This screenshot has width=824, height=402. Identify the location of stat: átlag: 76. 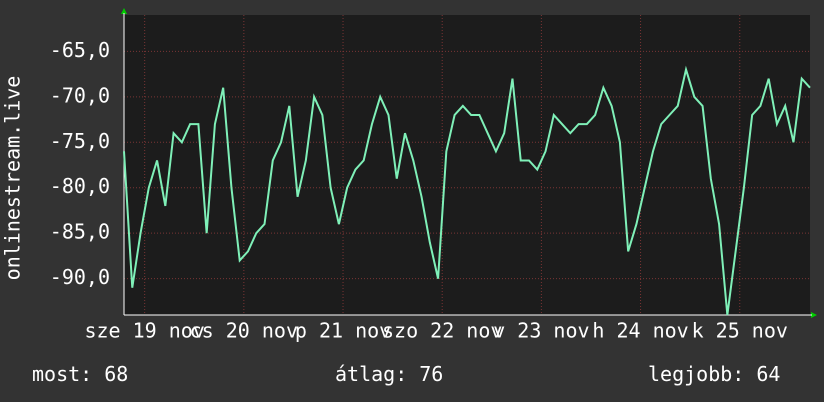
(389, 374).